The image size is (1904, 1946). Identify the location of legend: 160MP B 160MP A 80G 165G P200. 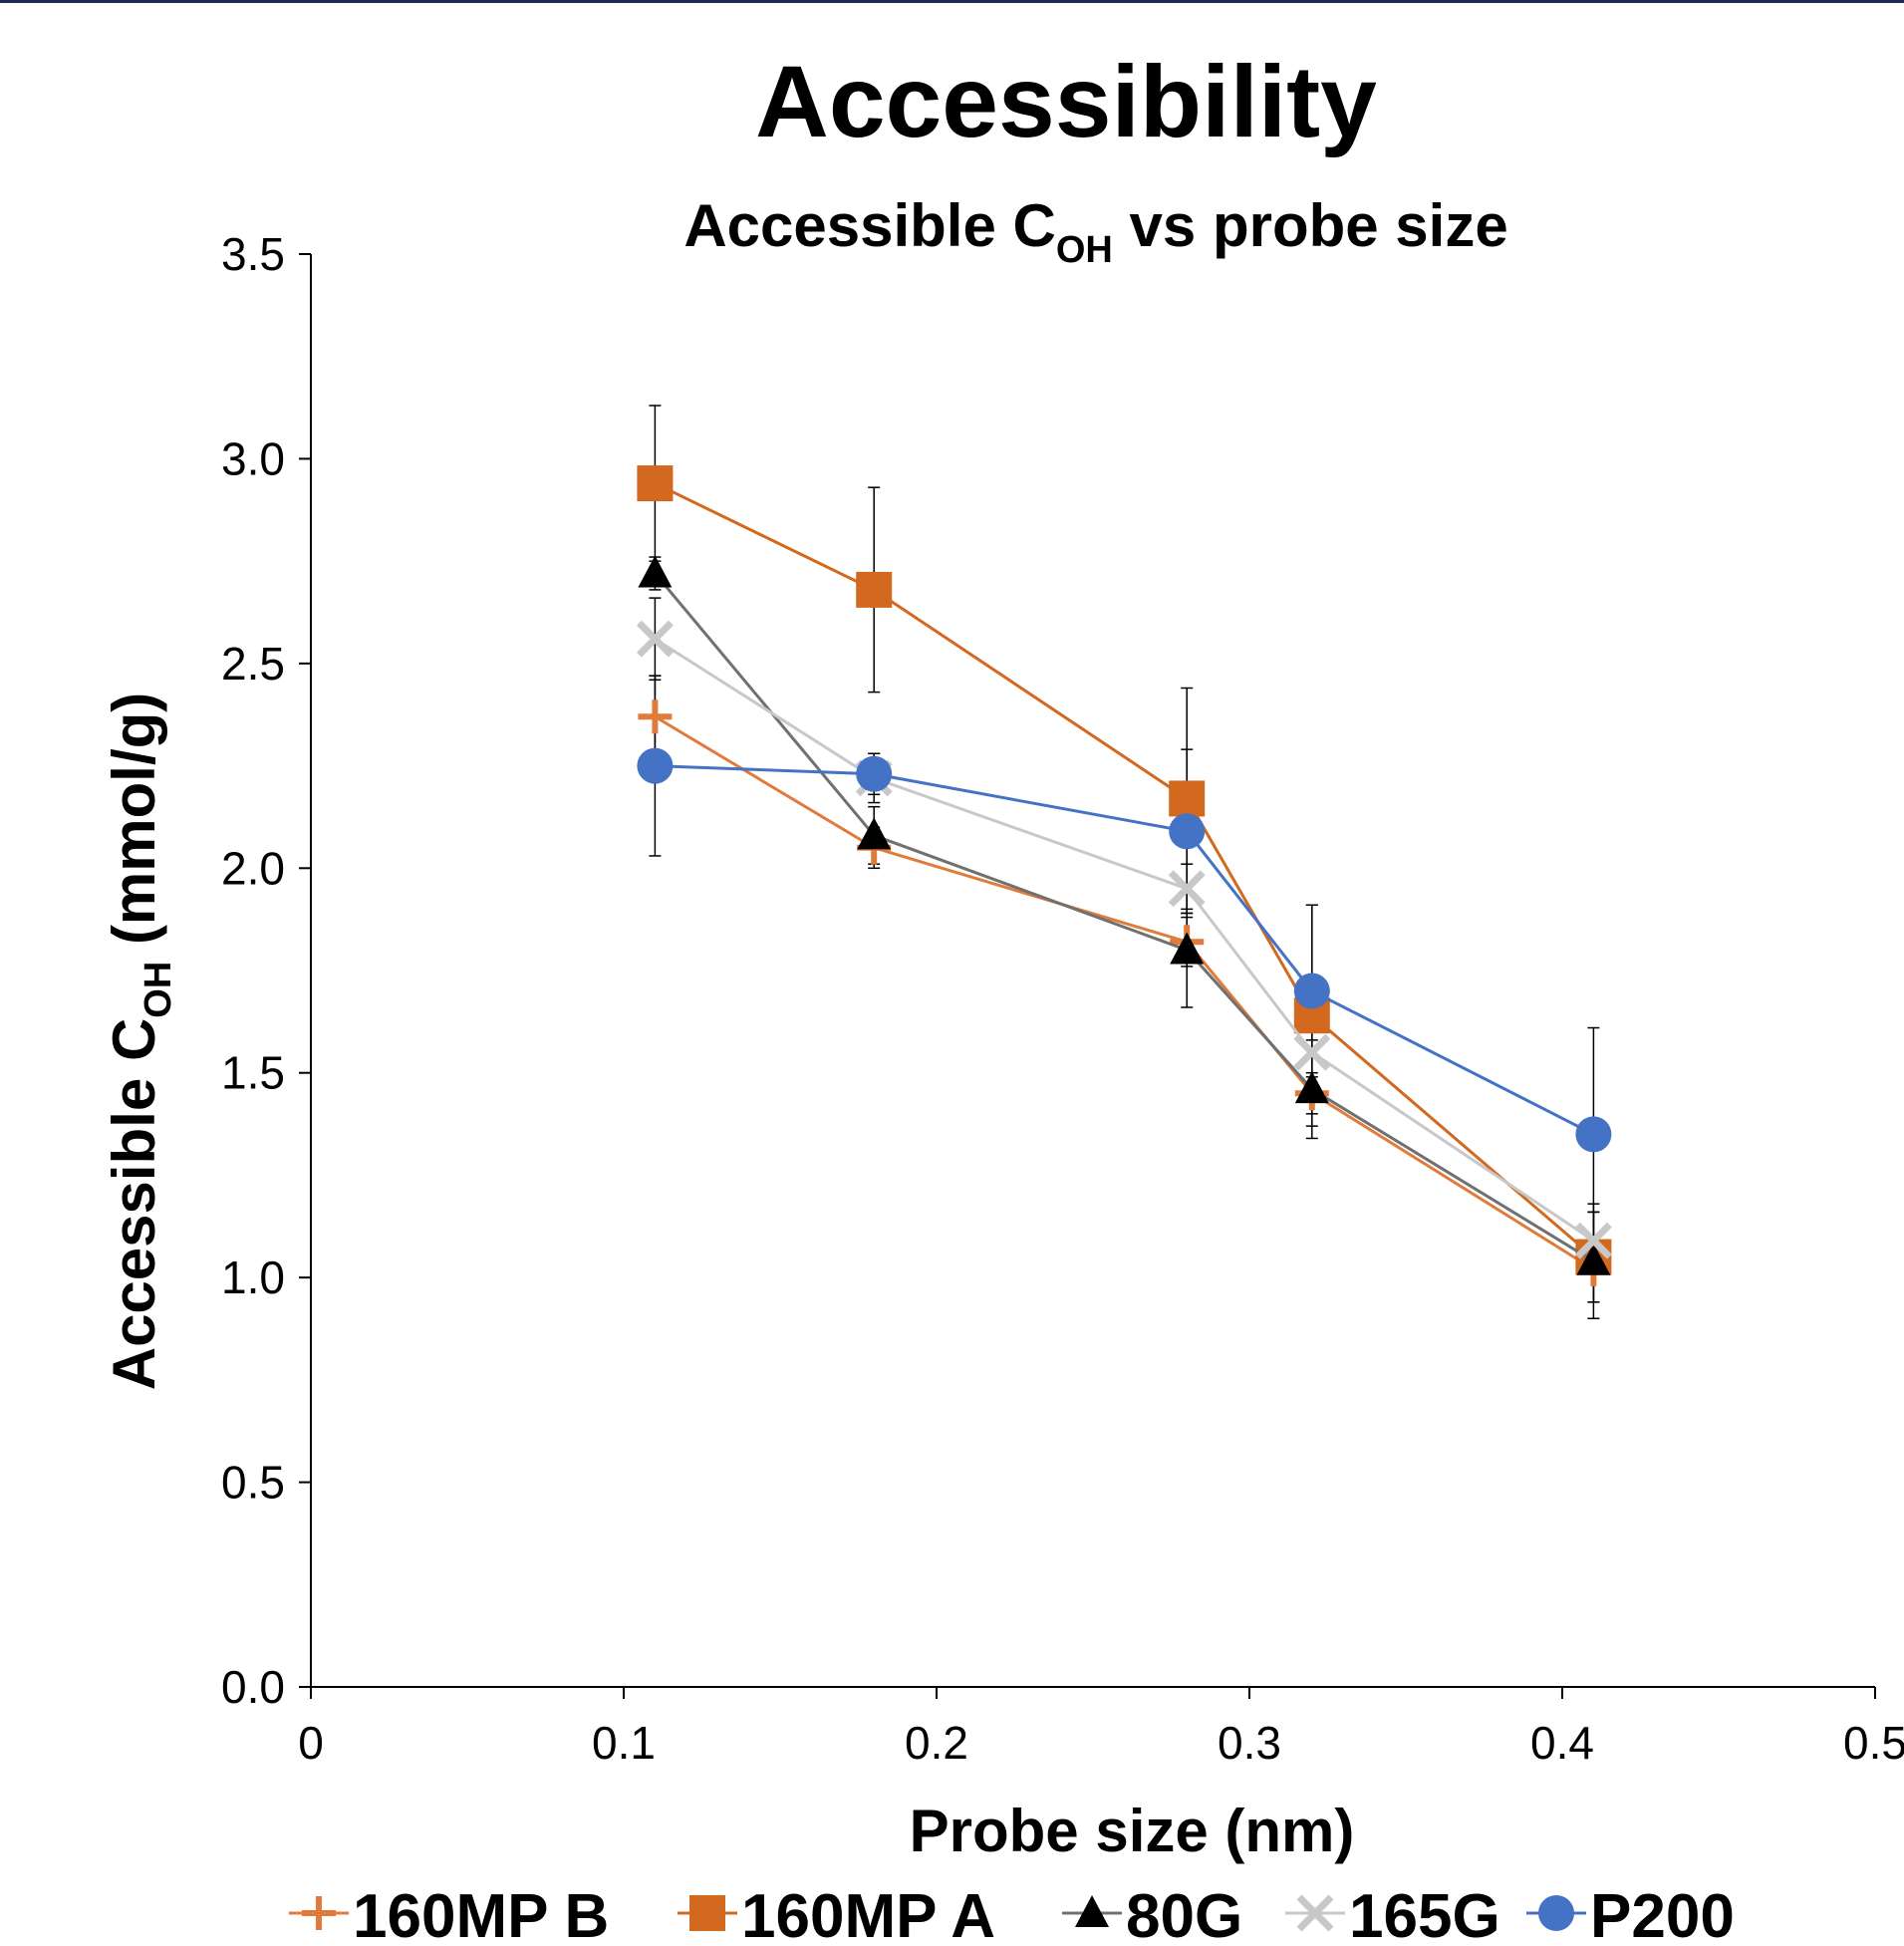
(1012, 1914).